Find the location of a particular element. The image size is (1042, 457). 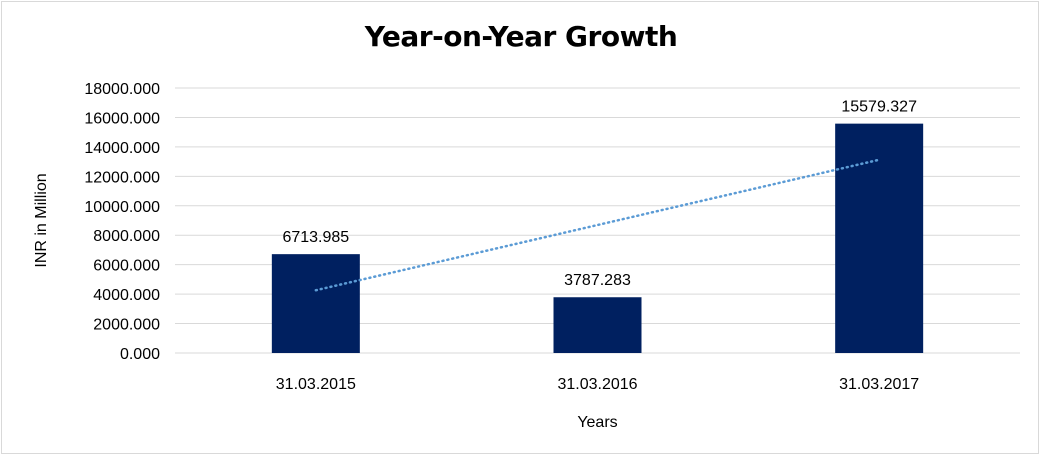

y-tick-label: 2000.000 is located at coordinates (126, 325).